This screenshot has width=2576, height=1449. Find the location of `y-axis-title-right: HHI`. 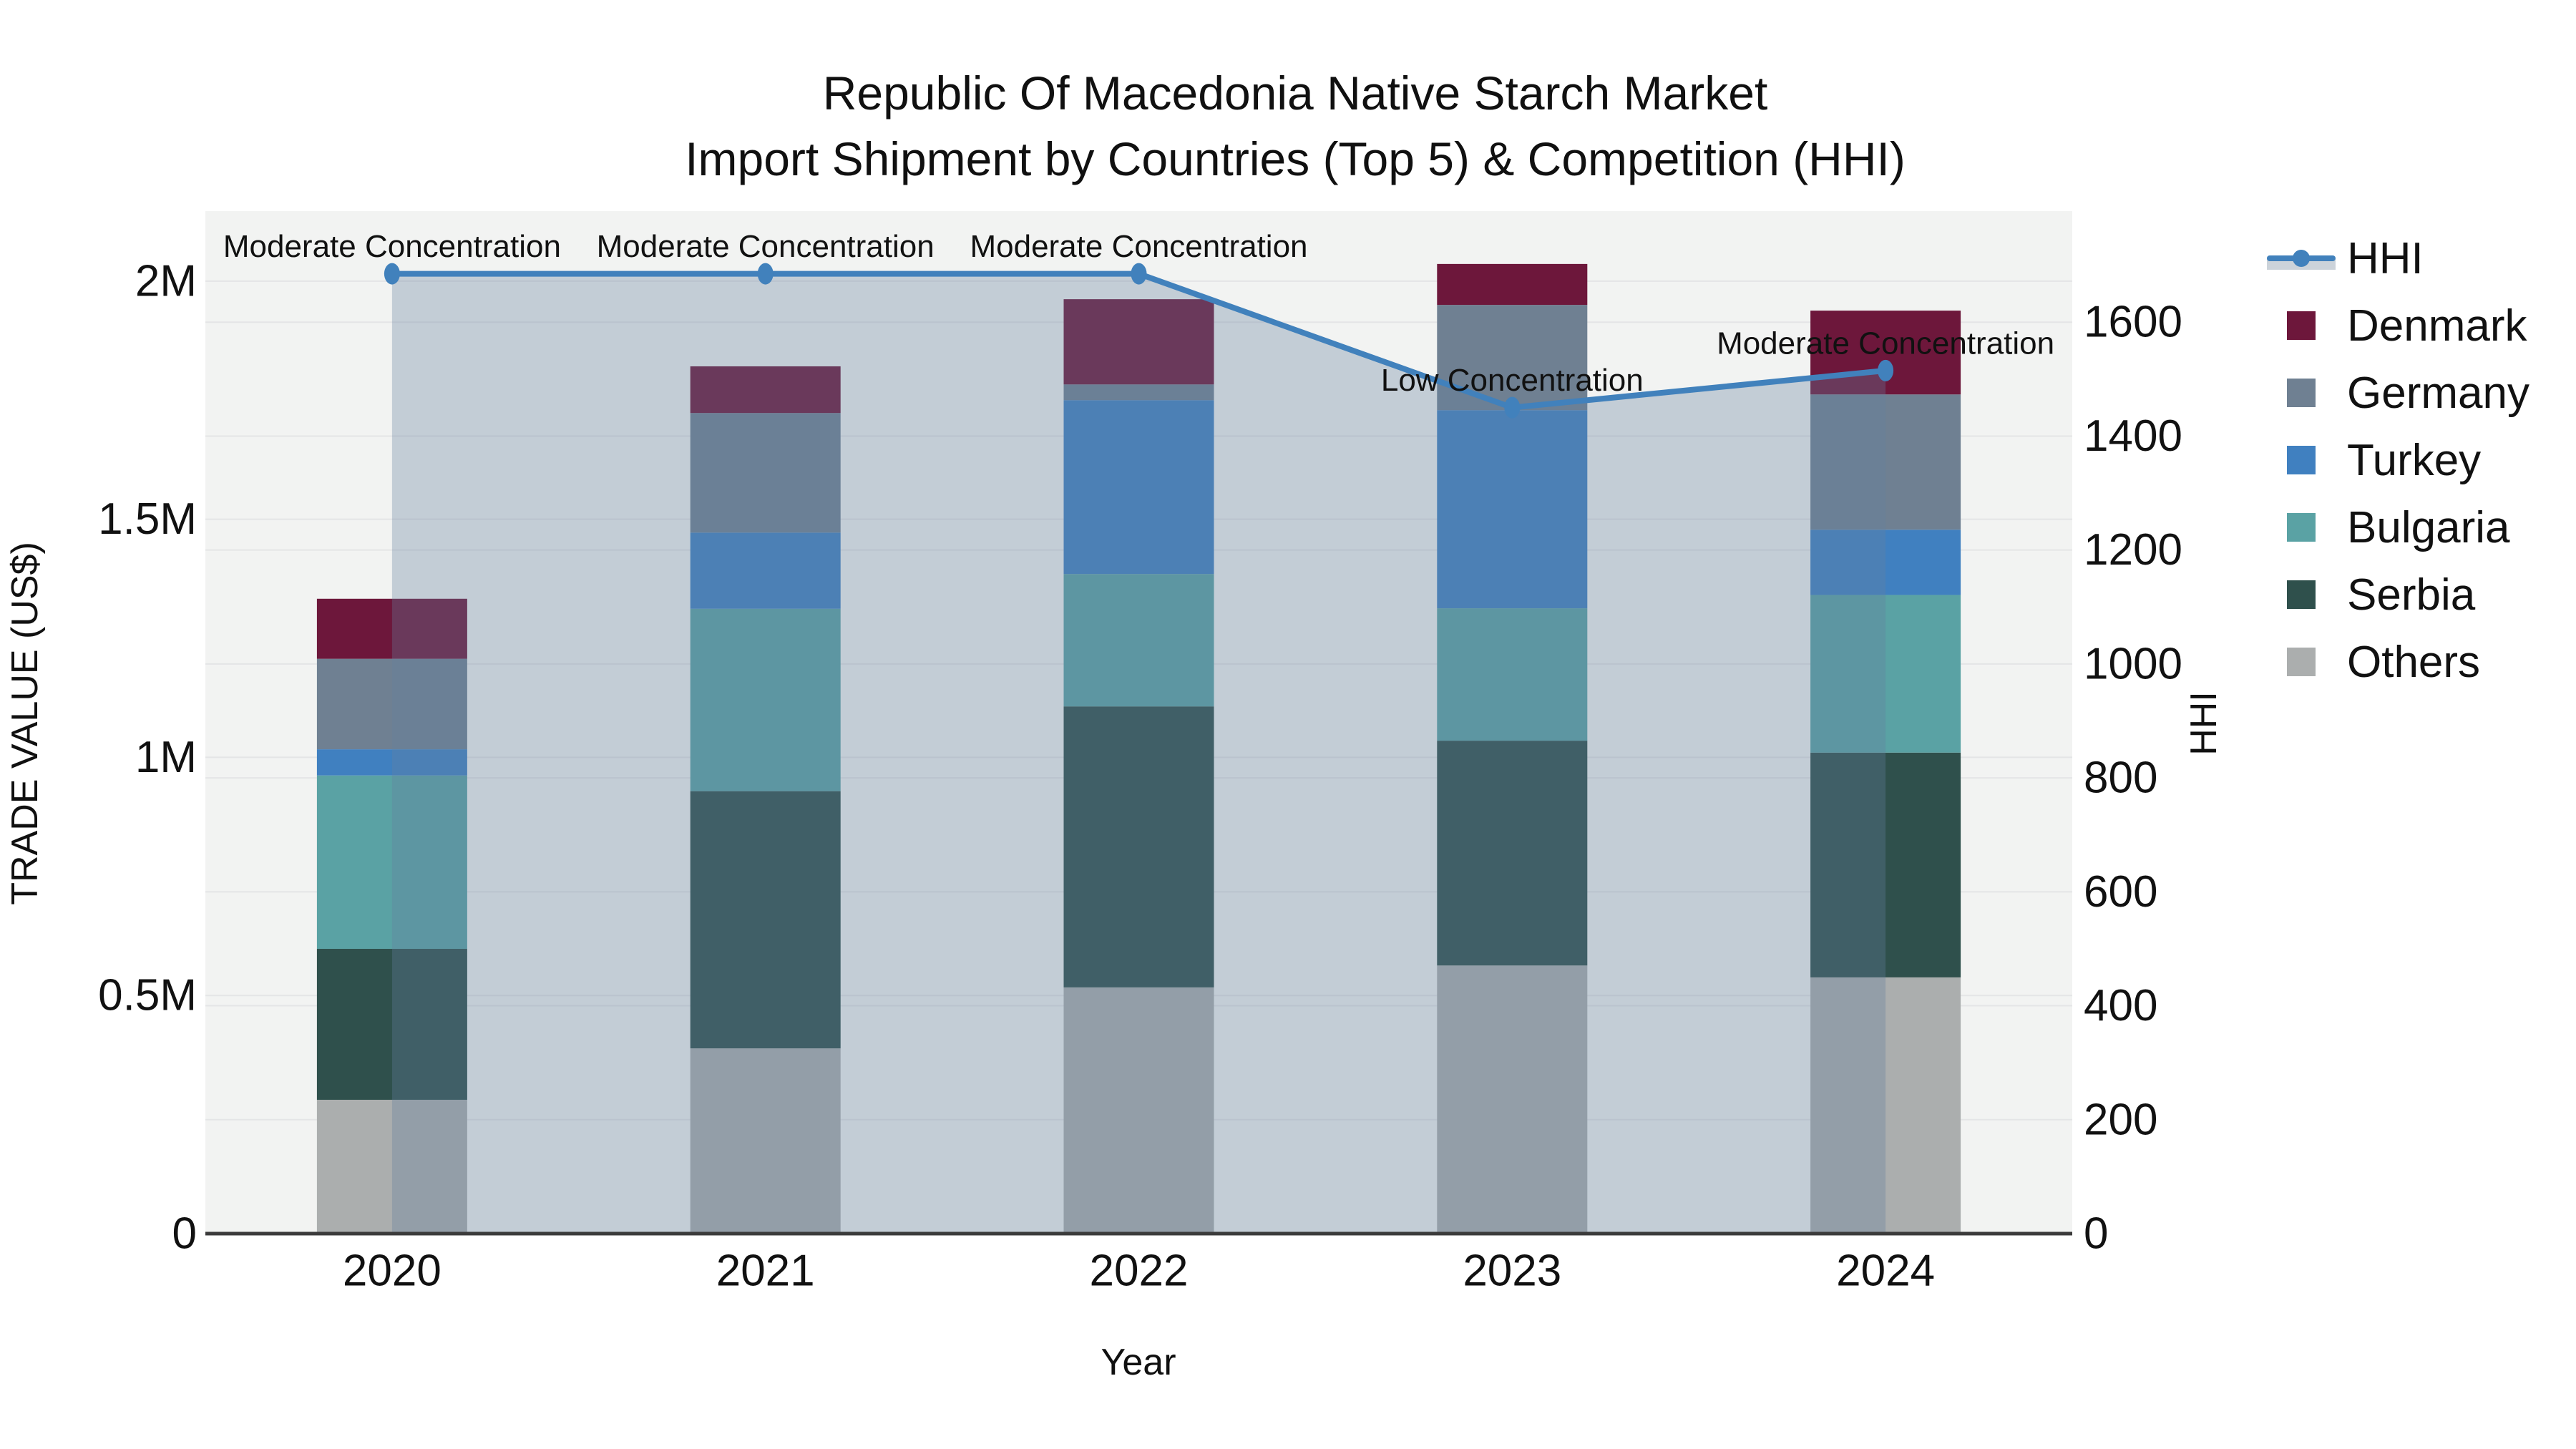

y-axis-title-right: HHI is located at coordinates (2204, 723).